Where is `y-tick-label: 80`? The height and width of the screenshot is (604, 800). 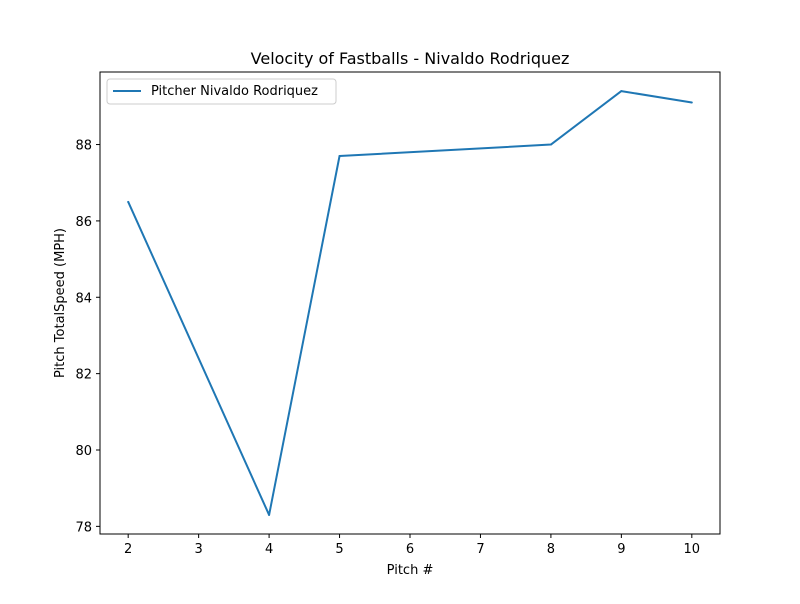
y-tick-label: 80 is located at coordinates (83, 451).